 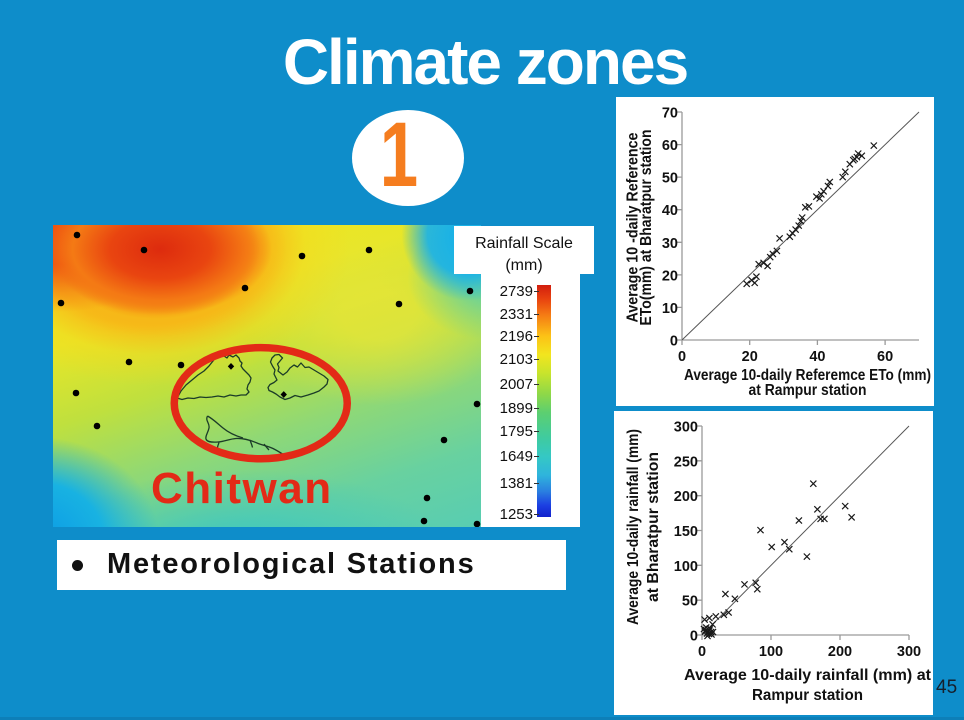 What do you see at coordinates (670, 244) in the screenshot?
I see `svg-text: 30` at bounding box center [670, 244].